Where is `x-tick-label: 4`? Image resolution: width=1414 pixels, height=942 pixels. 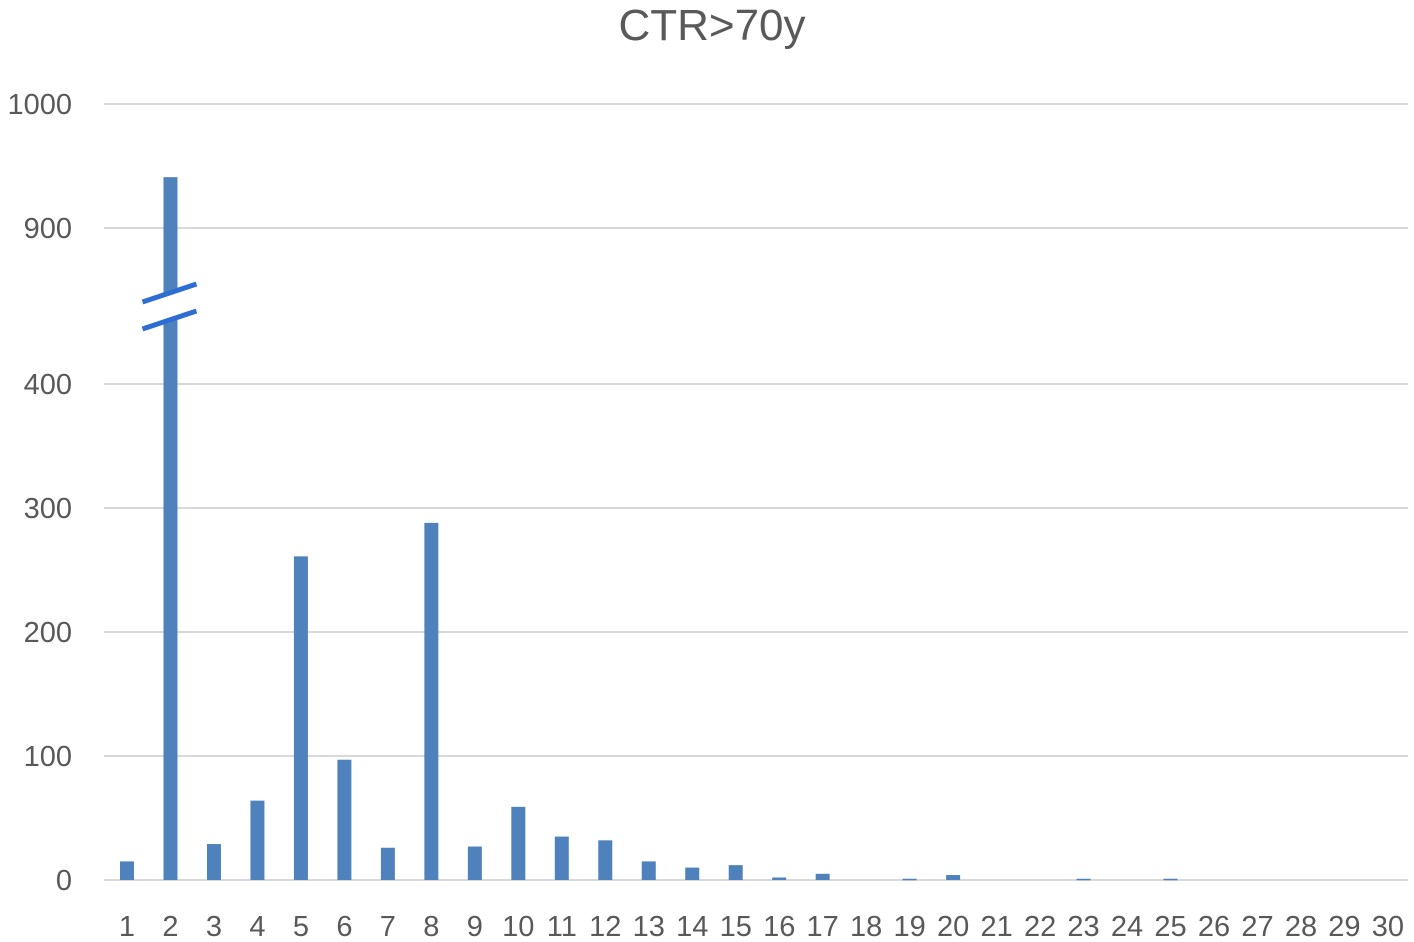
x-tick-label: 4 is located at coordinates (257, 926).